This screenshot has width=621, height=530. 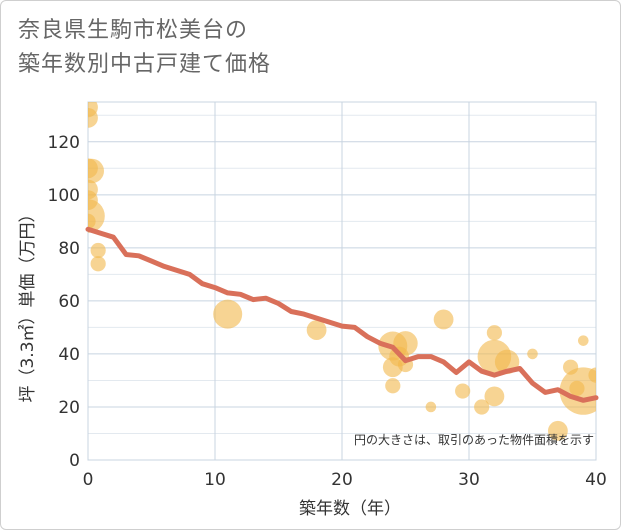 What do you see at coordinates (69, 355) in the screenshot?
I see `y-tick-label: 40` at bounding box center [69, 355].